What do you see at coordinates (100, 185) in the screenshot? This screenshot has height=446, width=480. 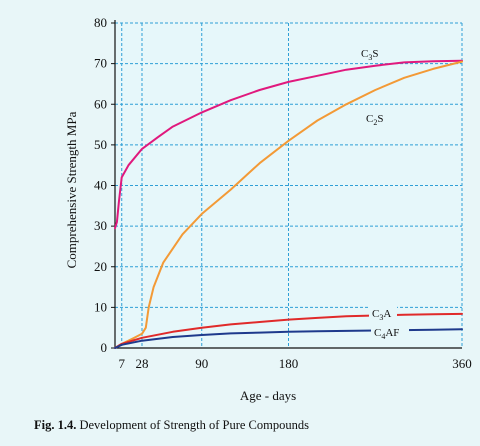 I see `y-tick-label: 40` at bounding box center [100, 185].